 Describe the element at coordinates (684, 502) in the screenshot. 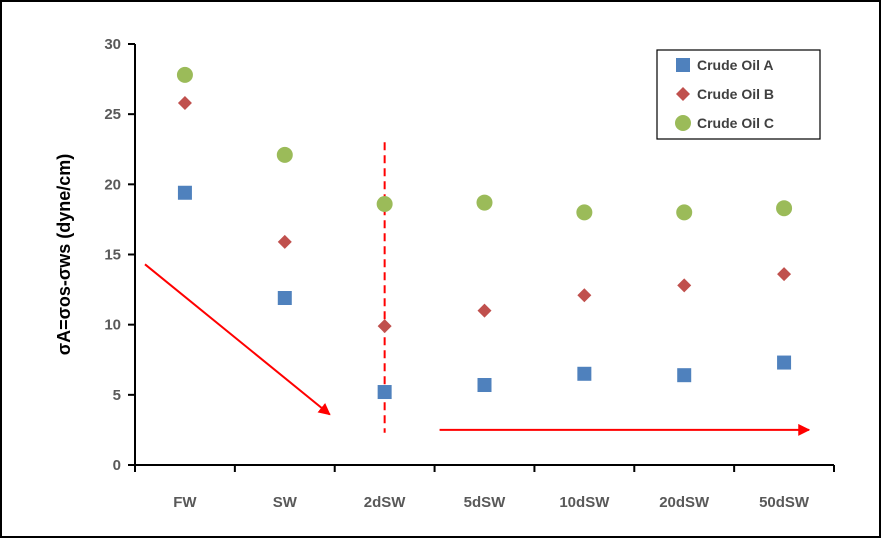

I see `x-tick-label: 20dSW` at that location.